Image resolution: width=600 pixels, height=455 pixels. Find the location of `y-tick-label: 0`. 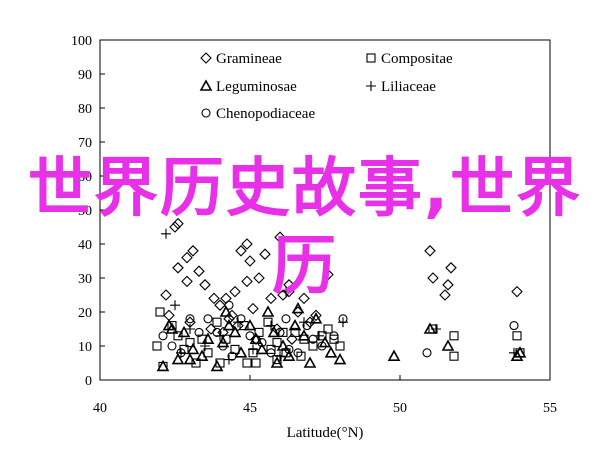

y-tick-label: 0 is located at coordinates (88, 381).